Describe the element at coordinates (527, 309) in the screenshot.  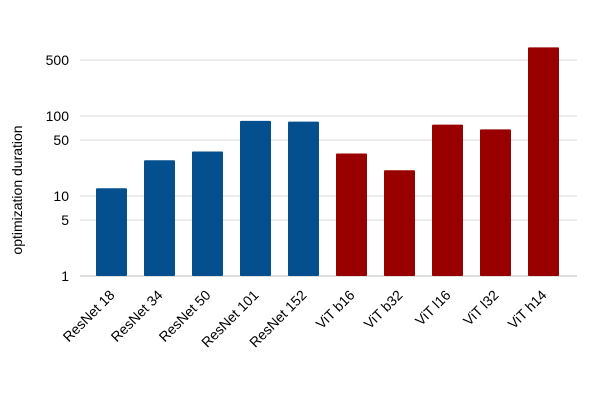
I see `x-tick-label: ViT h14` at that location.